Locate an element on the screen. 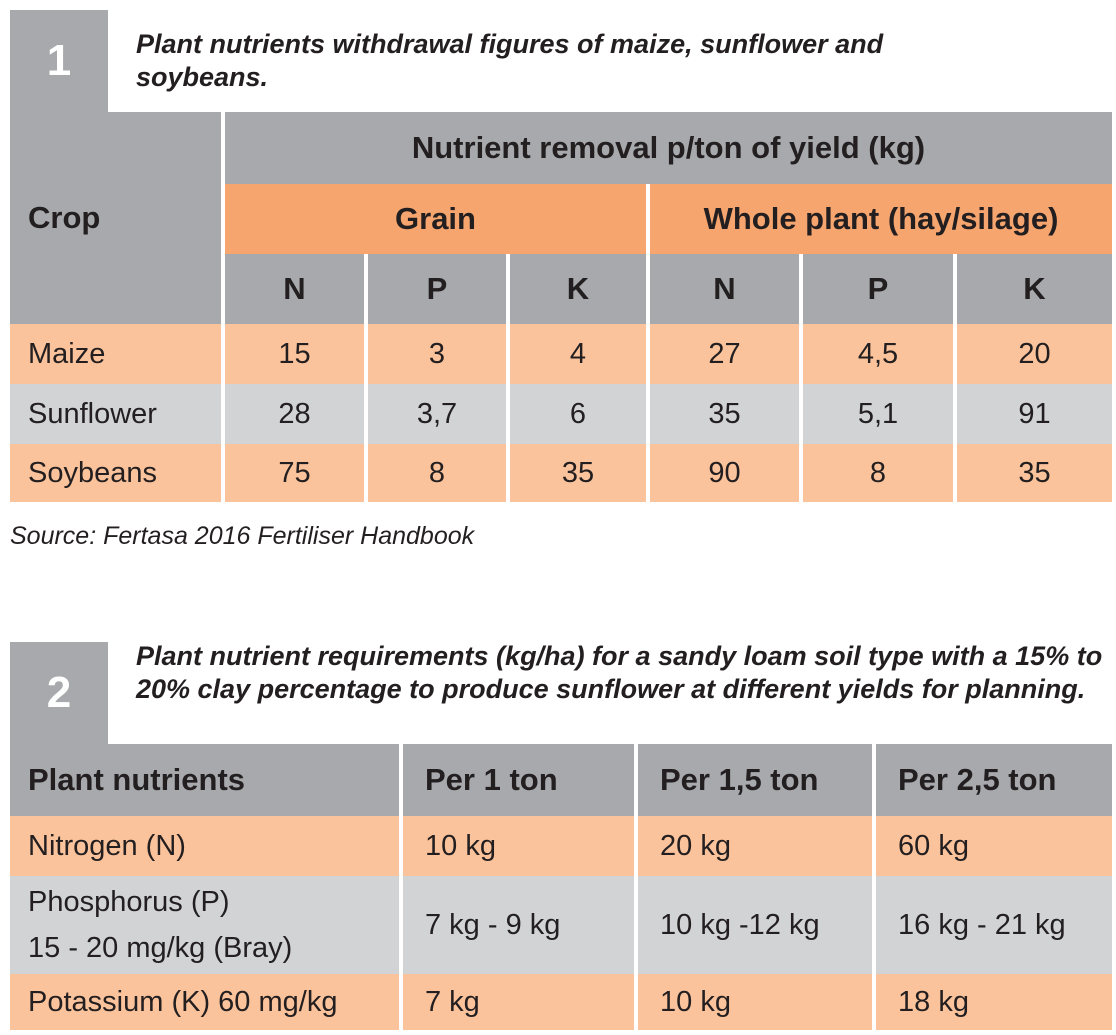 The height and width of the screenshot is (1035, 1116). table1-cell: 3,7 is located at coordinates (437, 414).